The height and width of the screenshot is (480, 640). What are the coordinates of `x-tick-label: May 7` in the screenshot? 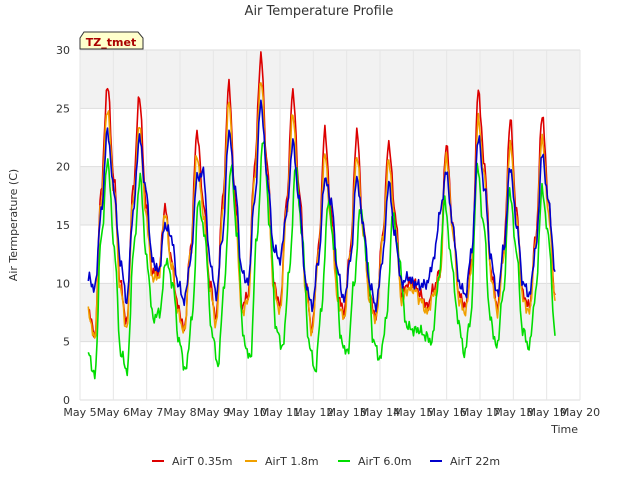 It's located at (146, 412).